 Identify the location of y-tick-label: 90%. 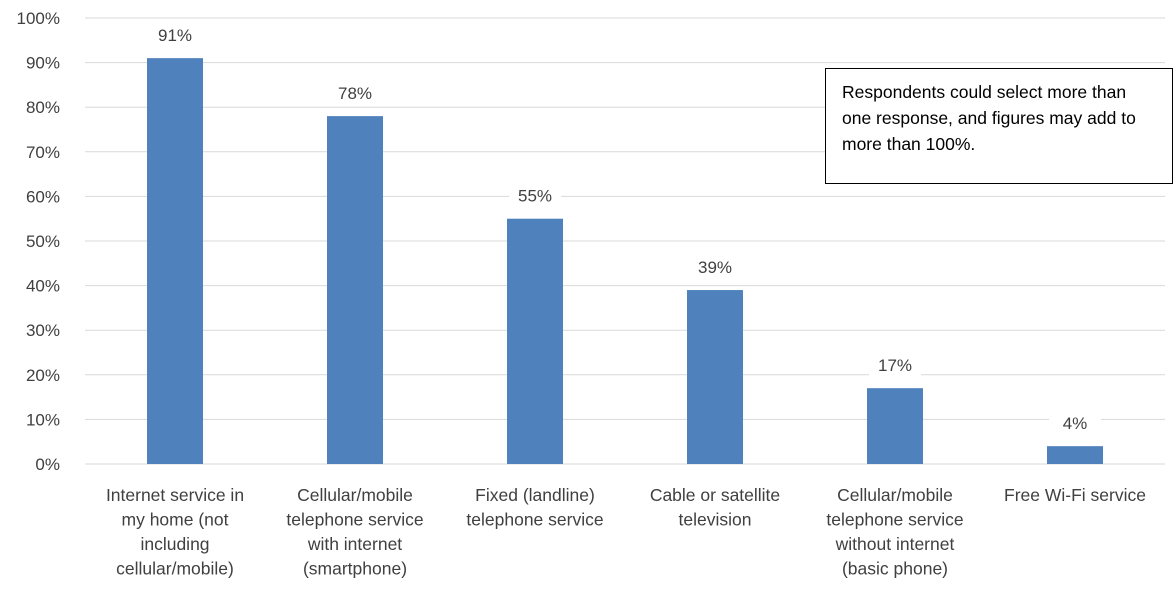
(43, 63).